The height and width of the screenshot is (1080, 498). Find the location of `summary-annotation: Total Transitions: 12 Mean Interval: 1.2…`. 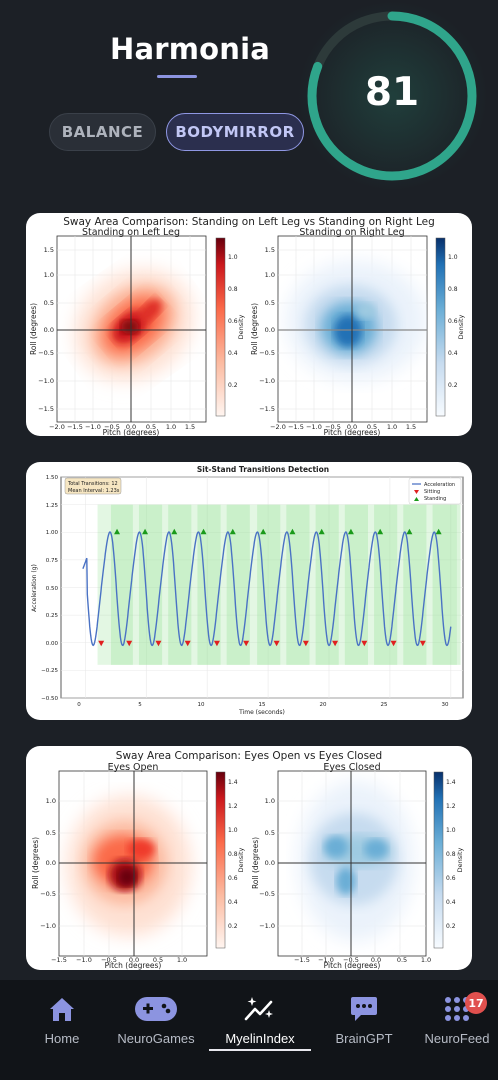

summary-annotation: Total Transitions: 12 Mean Interval: 1.2… is located at coordinates (93, 486).